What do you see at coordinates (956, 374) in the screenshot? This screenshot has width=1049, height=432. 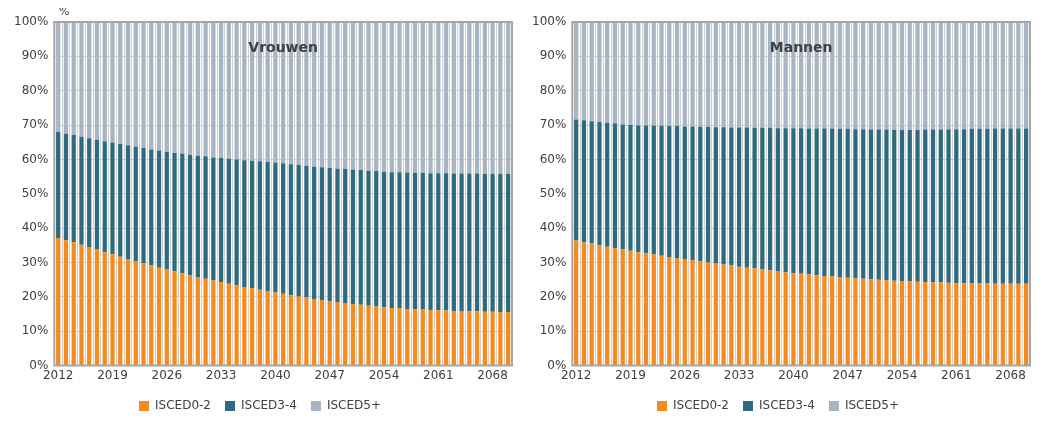 I see `x-tick-label: 2061` at bounding box center [956, 374].